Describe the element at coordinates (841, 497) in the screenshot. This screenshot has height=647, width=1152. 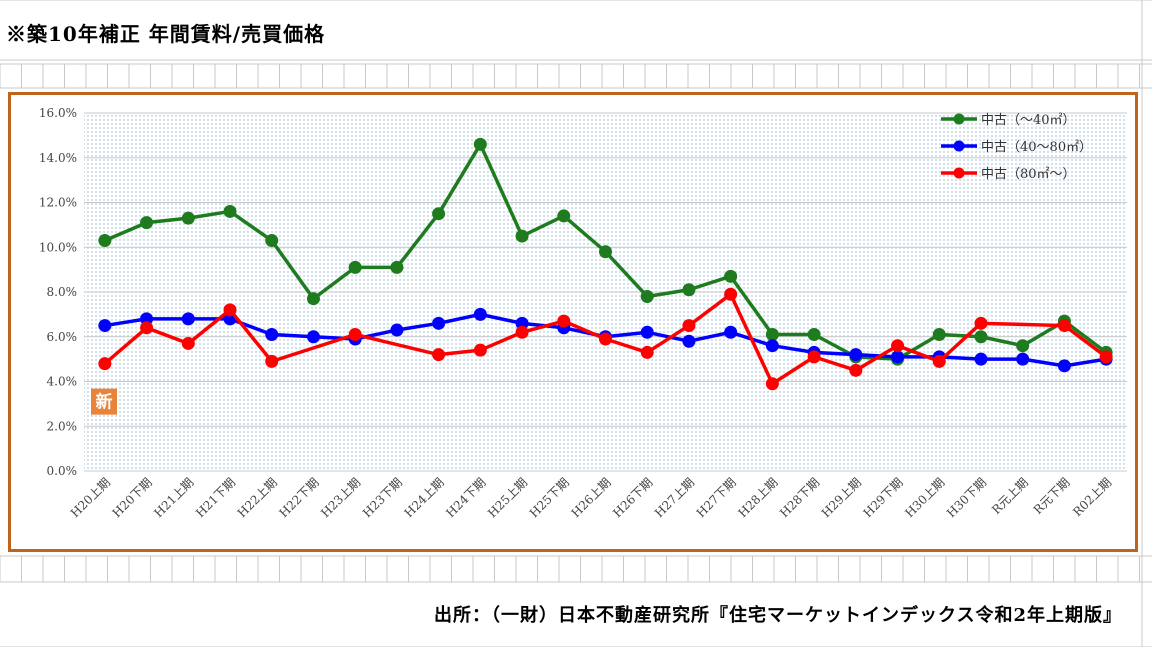
I see `x-tick-label: H29上期` at that location.